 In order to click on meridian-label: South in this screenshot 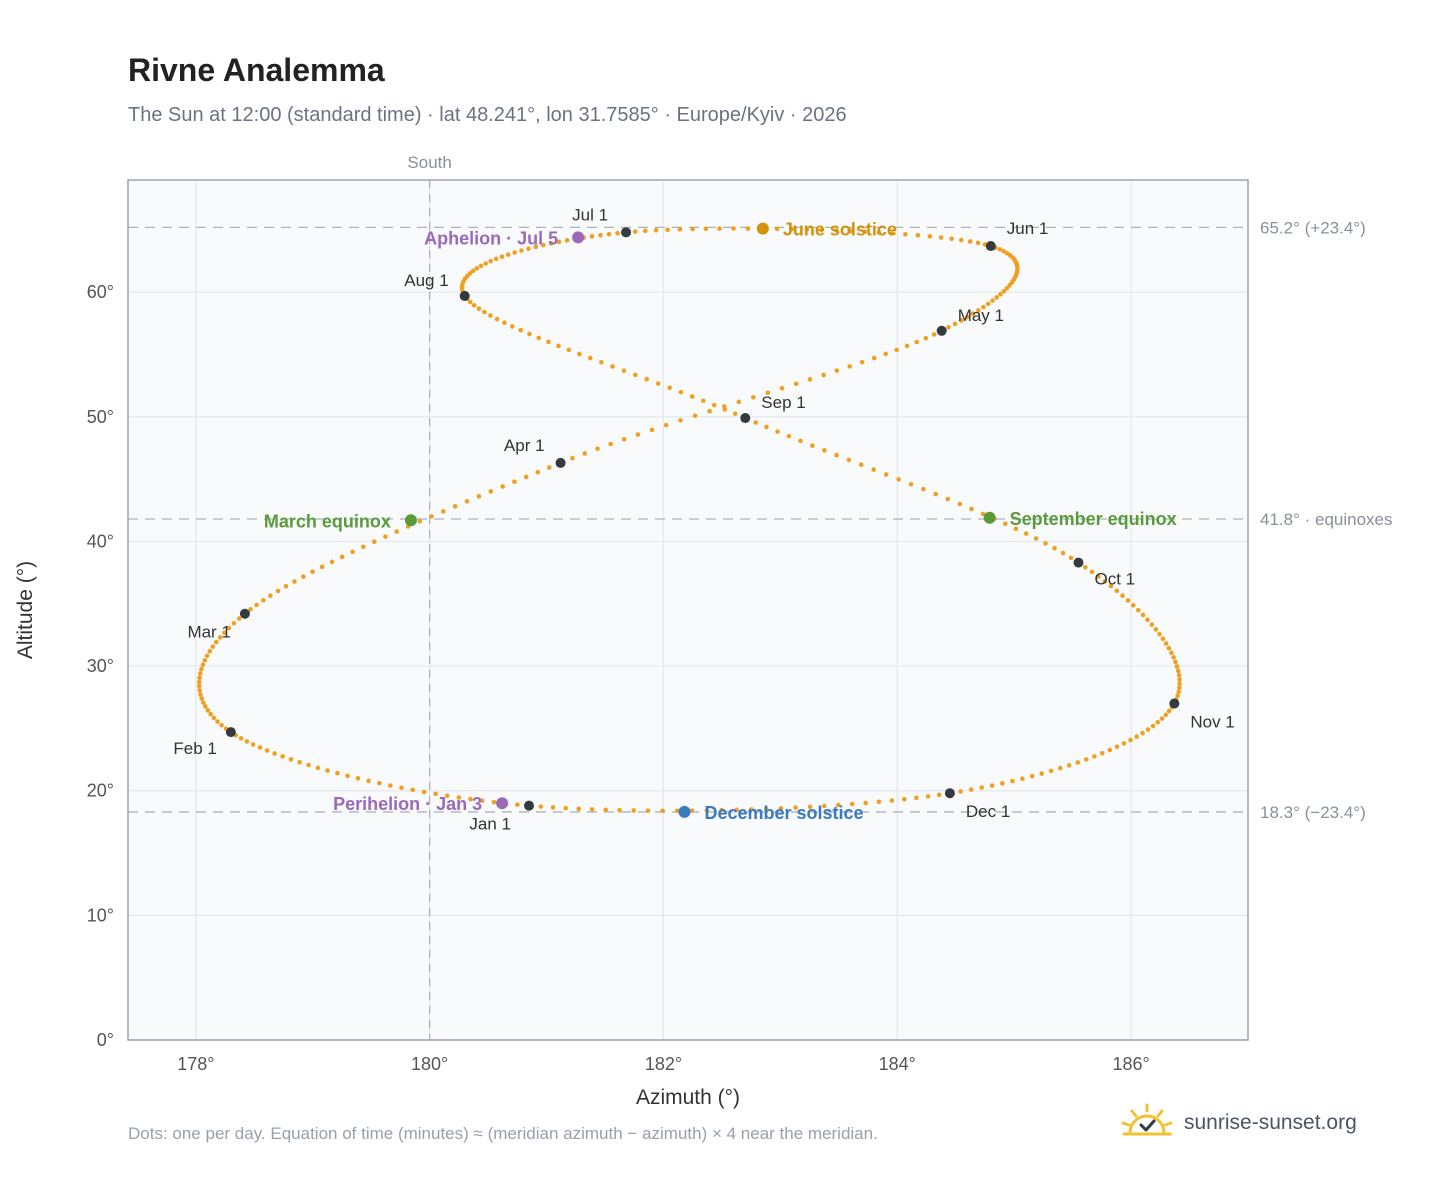, I will do `click(429, 162)`.